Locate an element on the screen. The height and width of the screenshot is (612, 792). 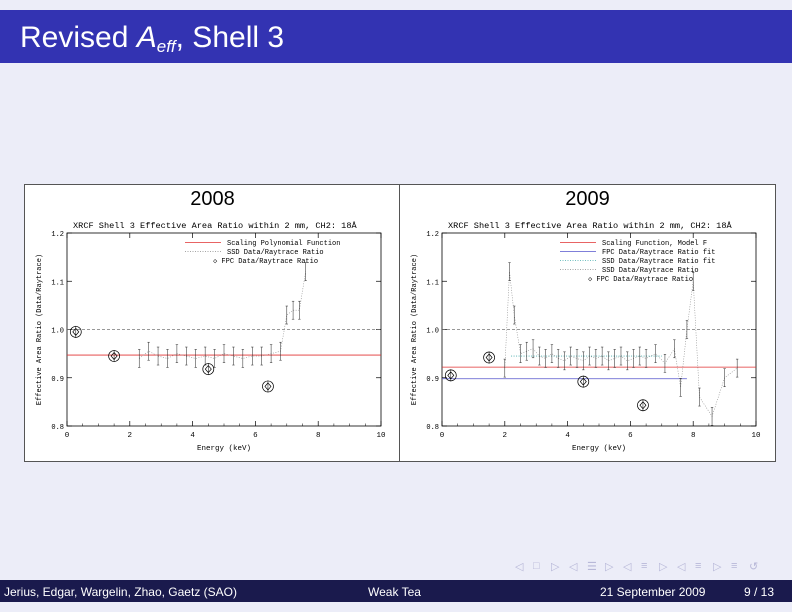
title-rest: , Shell 3 is located at coordinates (230, 37).